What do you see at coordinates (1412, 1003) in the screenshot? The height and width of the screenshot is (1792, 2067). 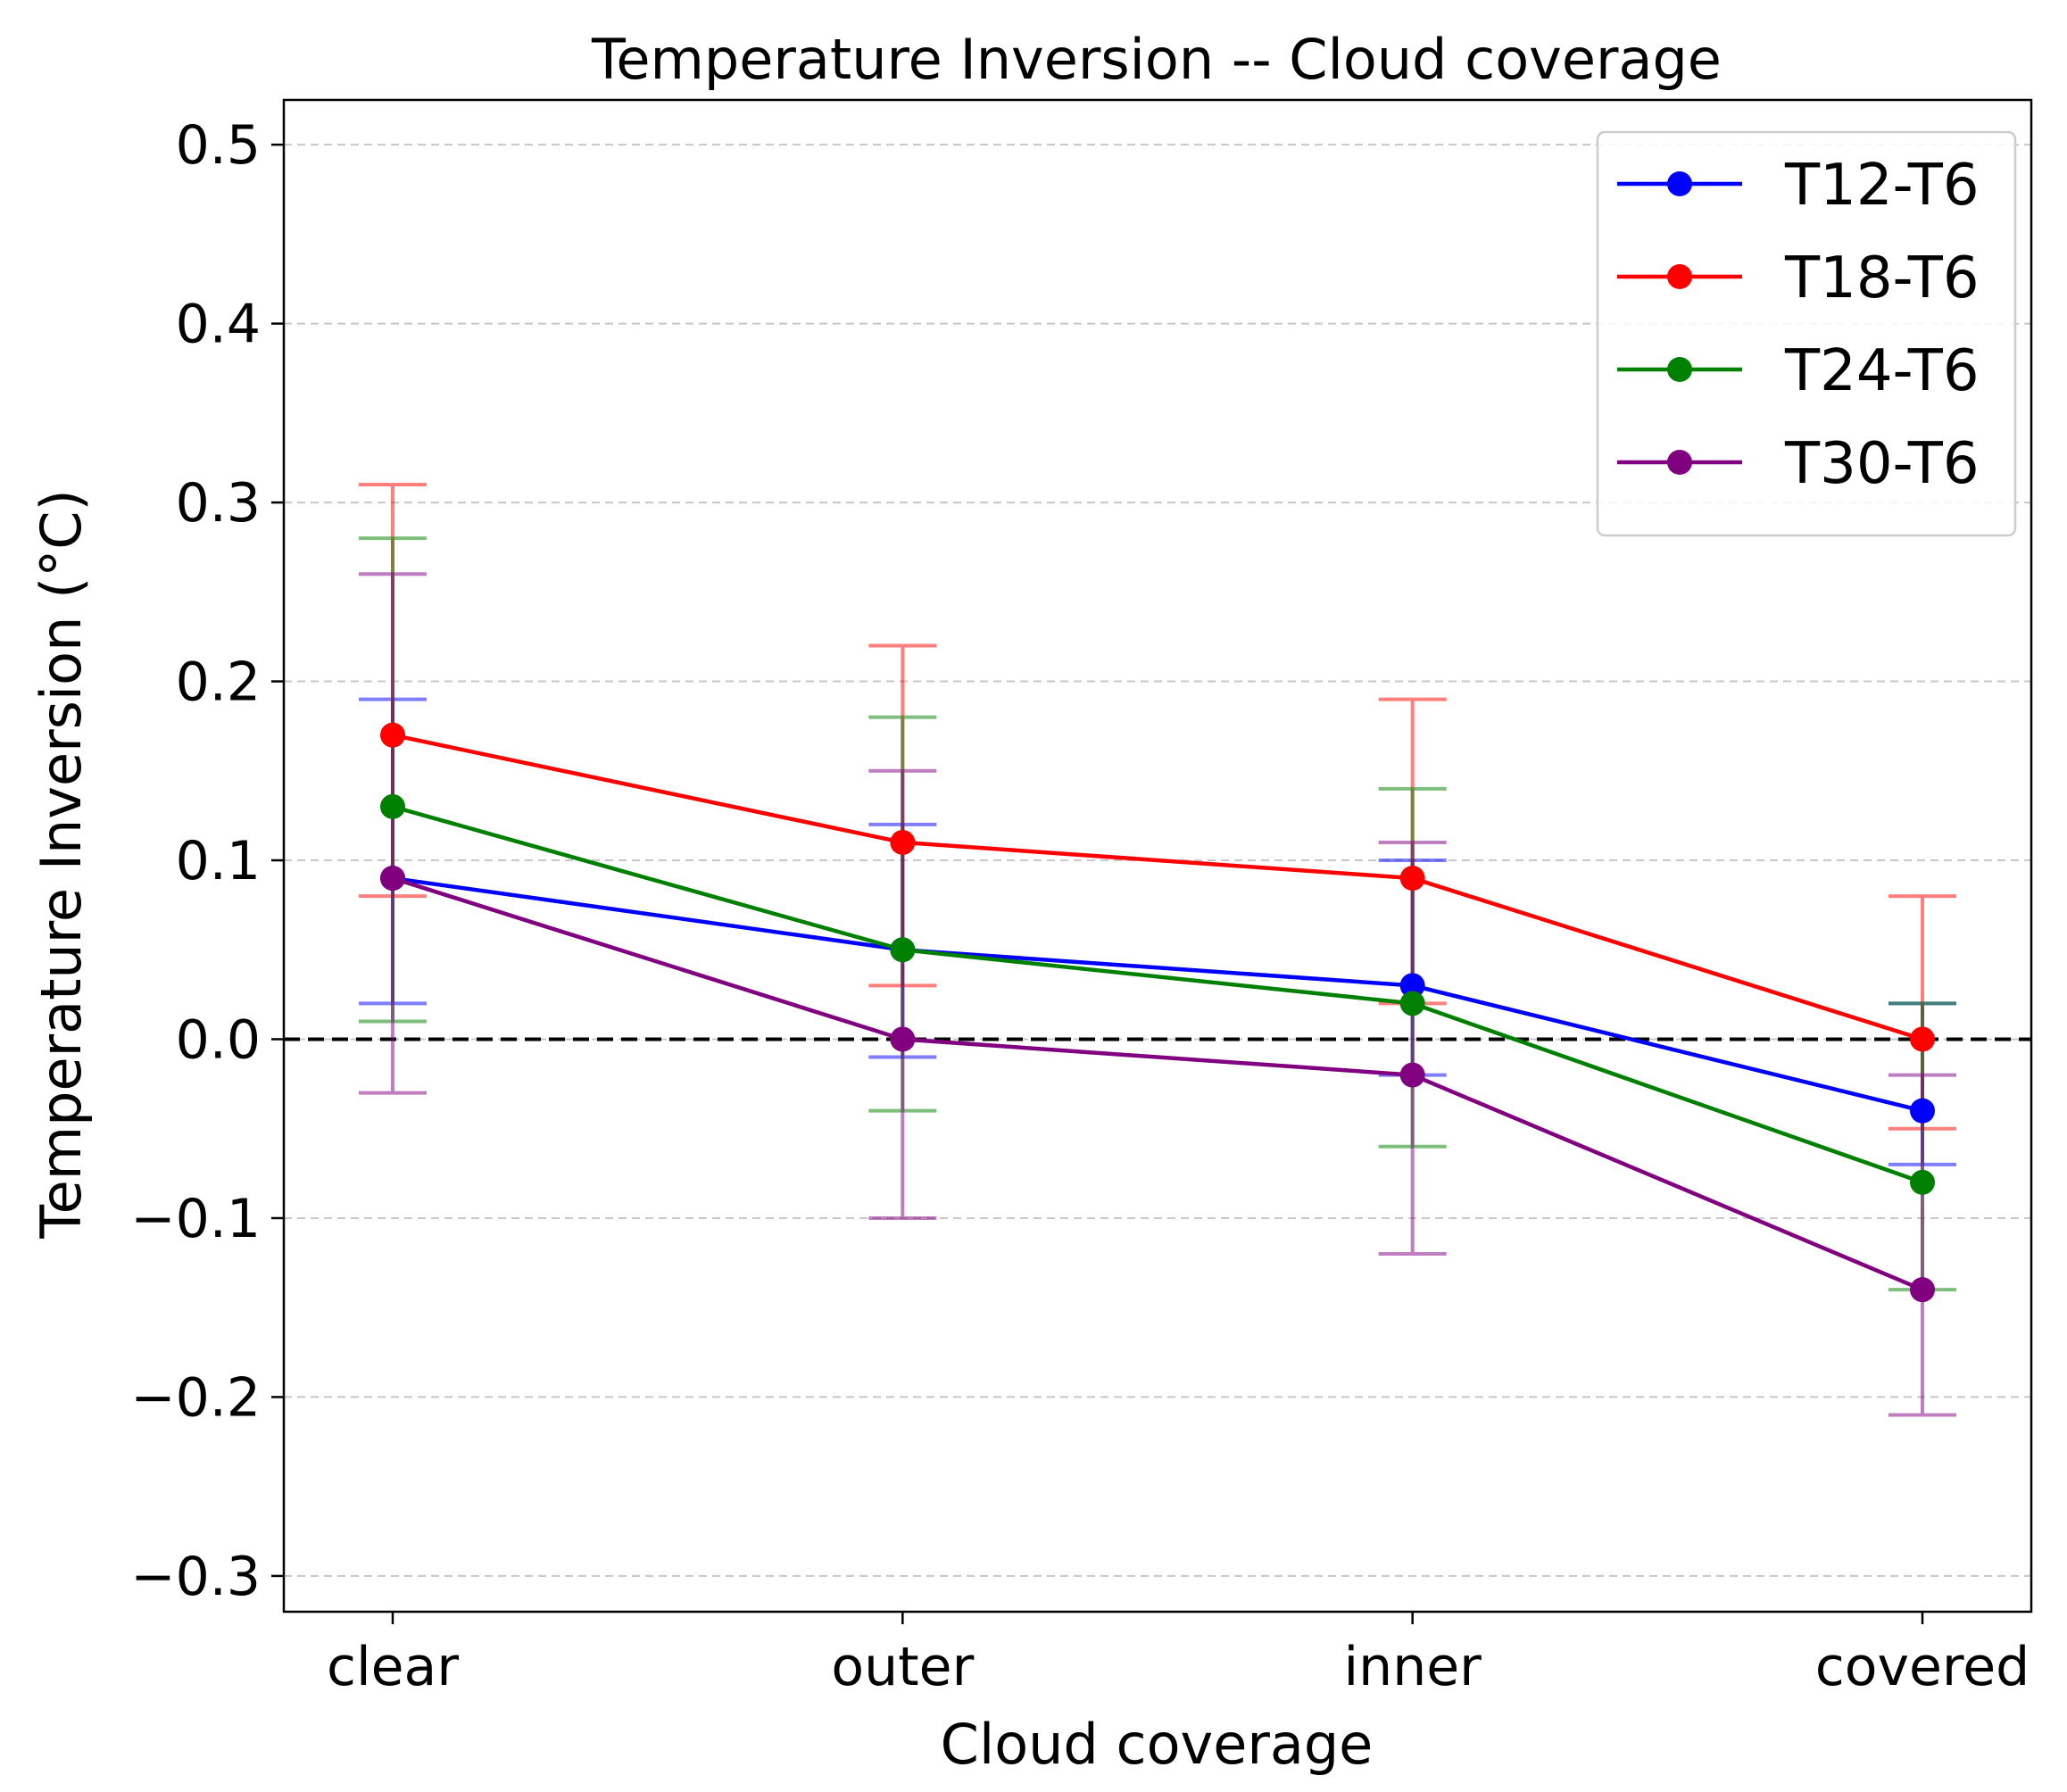 I see `data-point-T24-T6-inner` at bounding box center [1412, 1003].